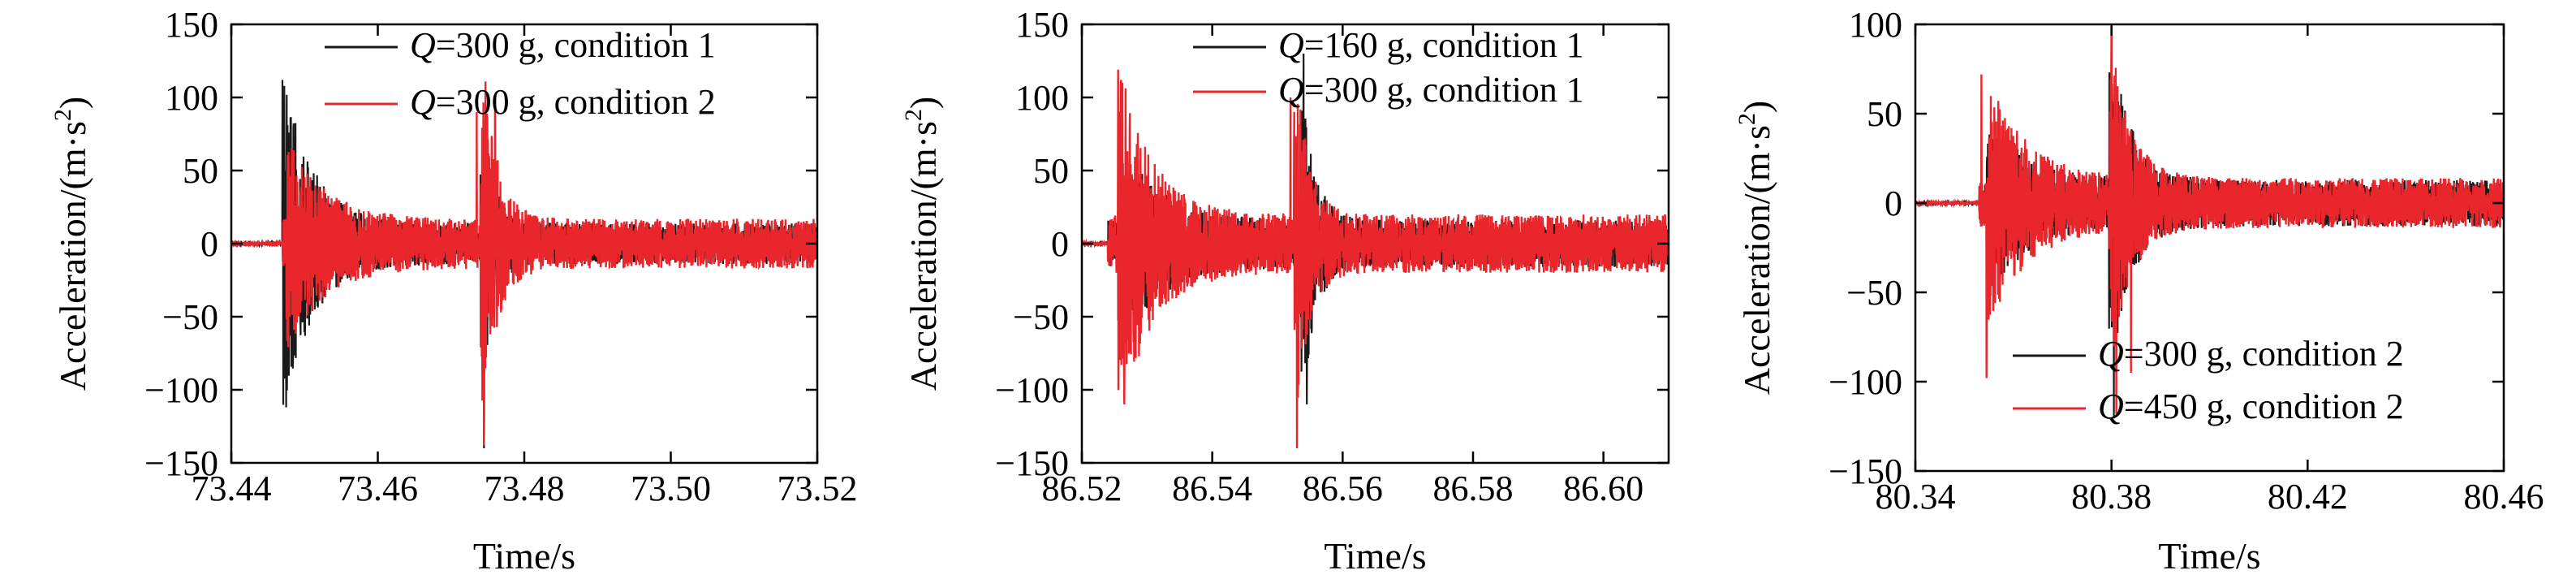  I want to click on x-tick-label: 73.48, so click(525, 488).